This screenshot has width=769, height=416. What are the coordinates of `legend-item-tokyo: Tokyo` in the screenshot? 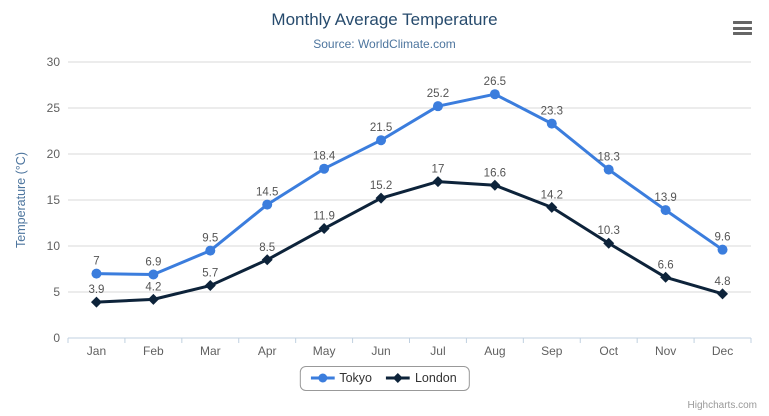 It's located at (341, 378).